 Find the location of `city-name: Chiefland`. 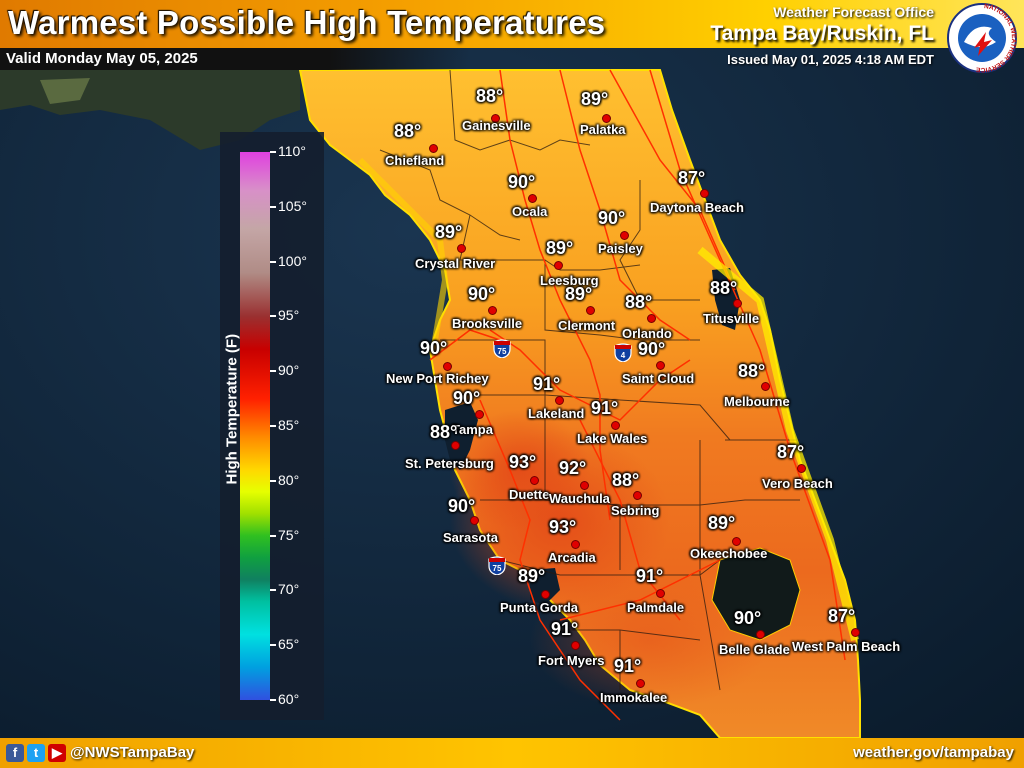

city-name: Chiefland is located at coordinates (415, 160).